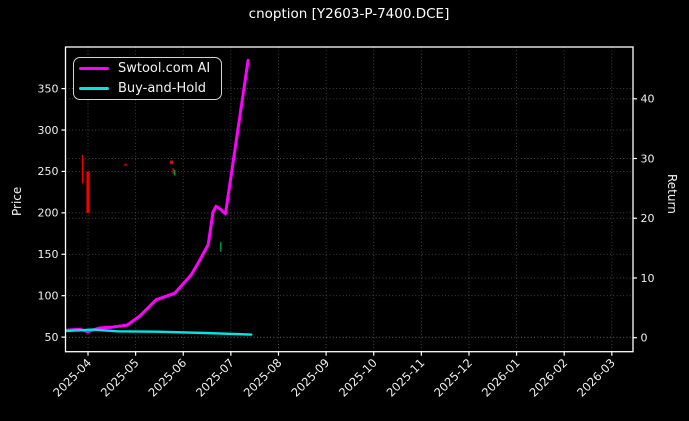  What do you see at coordinates (120, 378) in the screenshot?
I see `month-tick-label: 2025-05` at bounding box center [120, 378].